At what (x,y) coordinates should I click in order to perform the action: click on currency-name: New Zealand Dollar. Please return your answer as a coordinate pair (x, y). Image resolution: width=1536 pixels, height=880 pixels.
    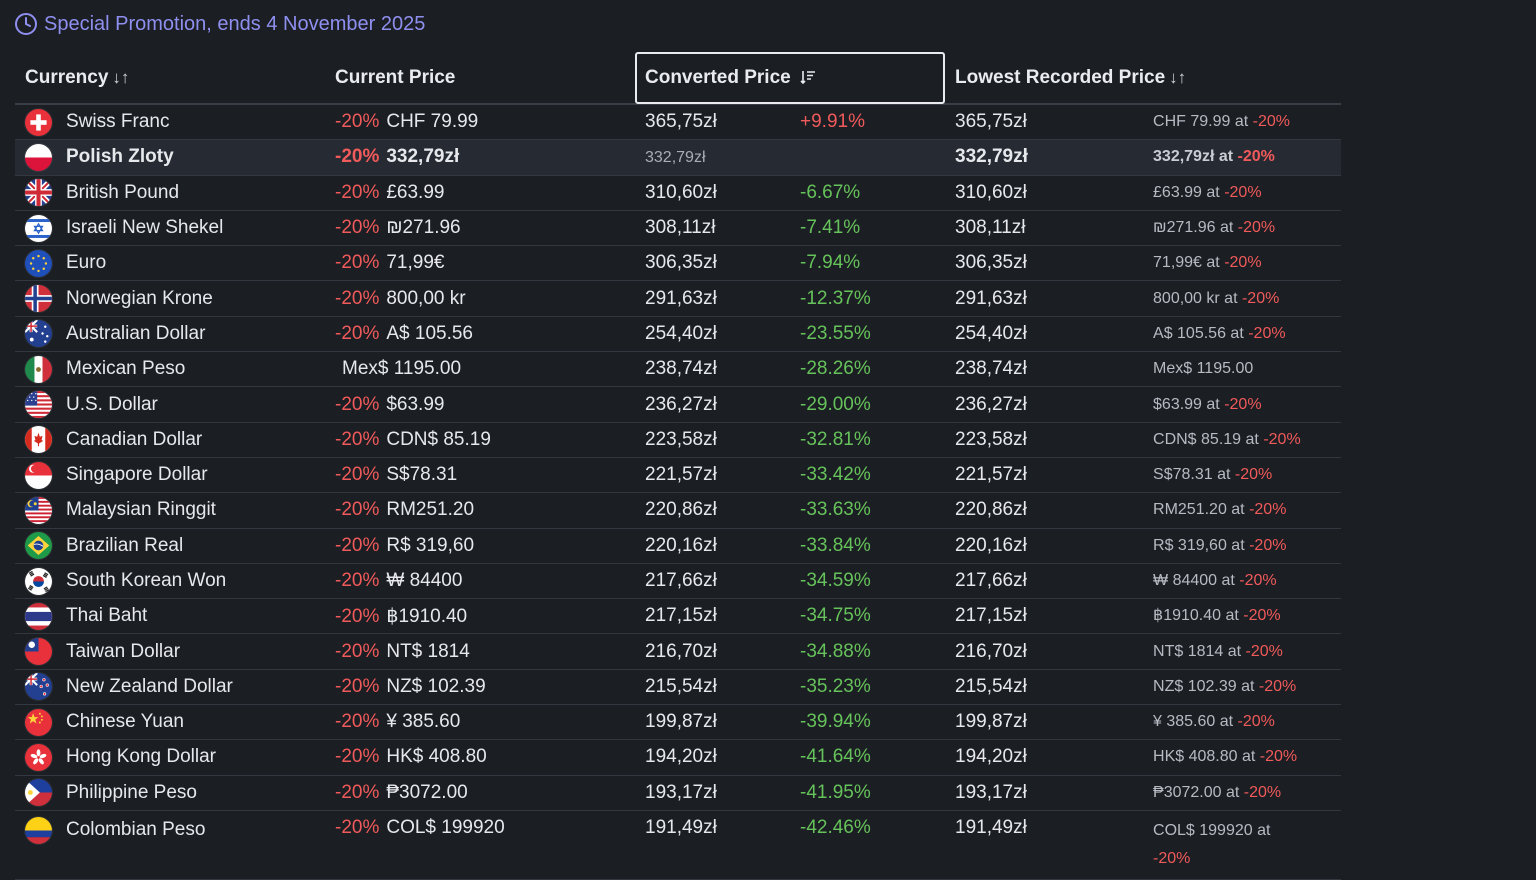
    Looking at the image, I should click on (149, 686).